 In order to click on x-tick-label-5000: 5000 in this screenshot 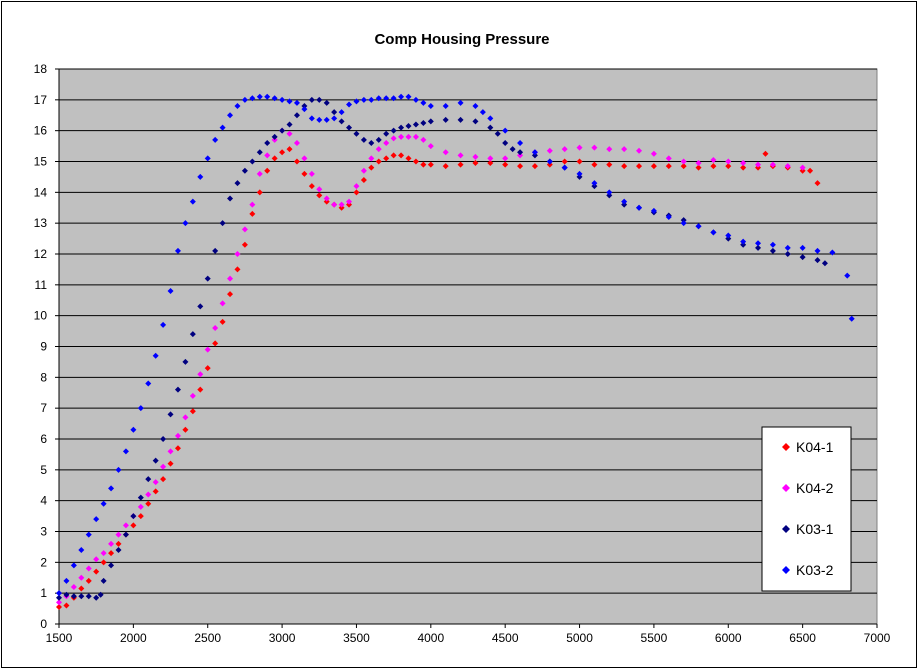, I will do `click(579, 638)`.